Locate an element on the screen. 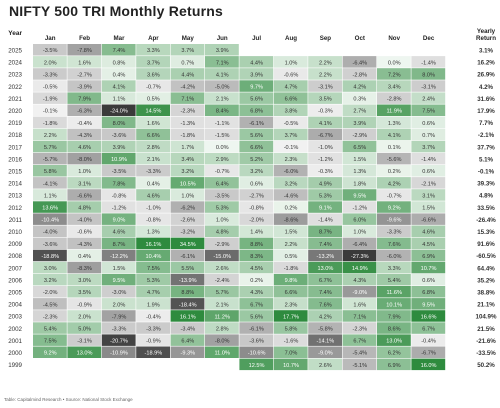  cell-value: -0.7% is located at coordinates (394, 196).